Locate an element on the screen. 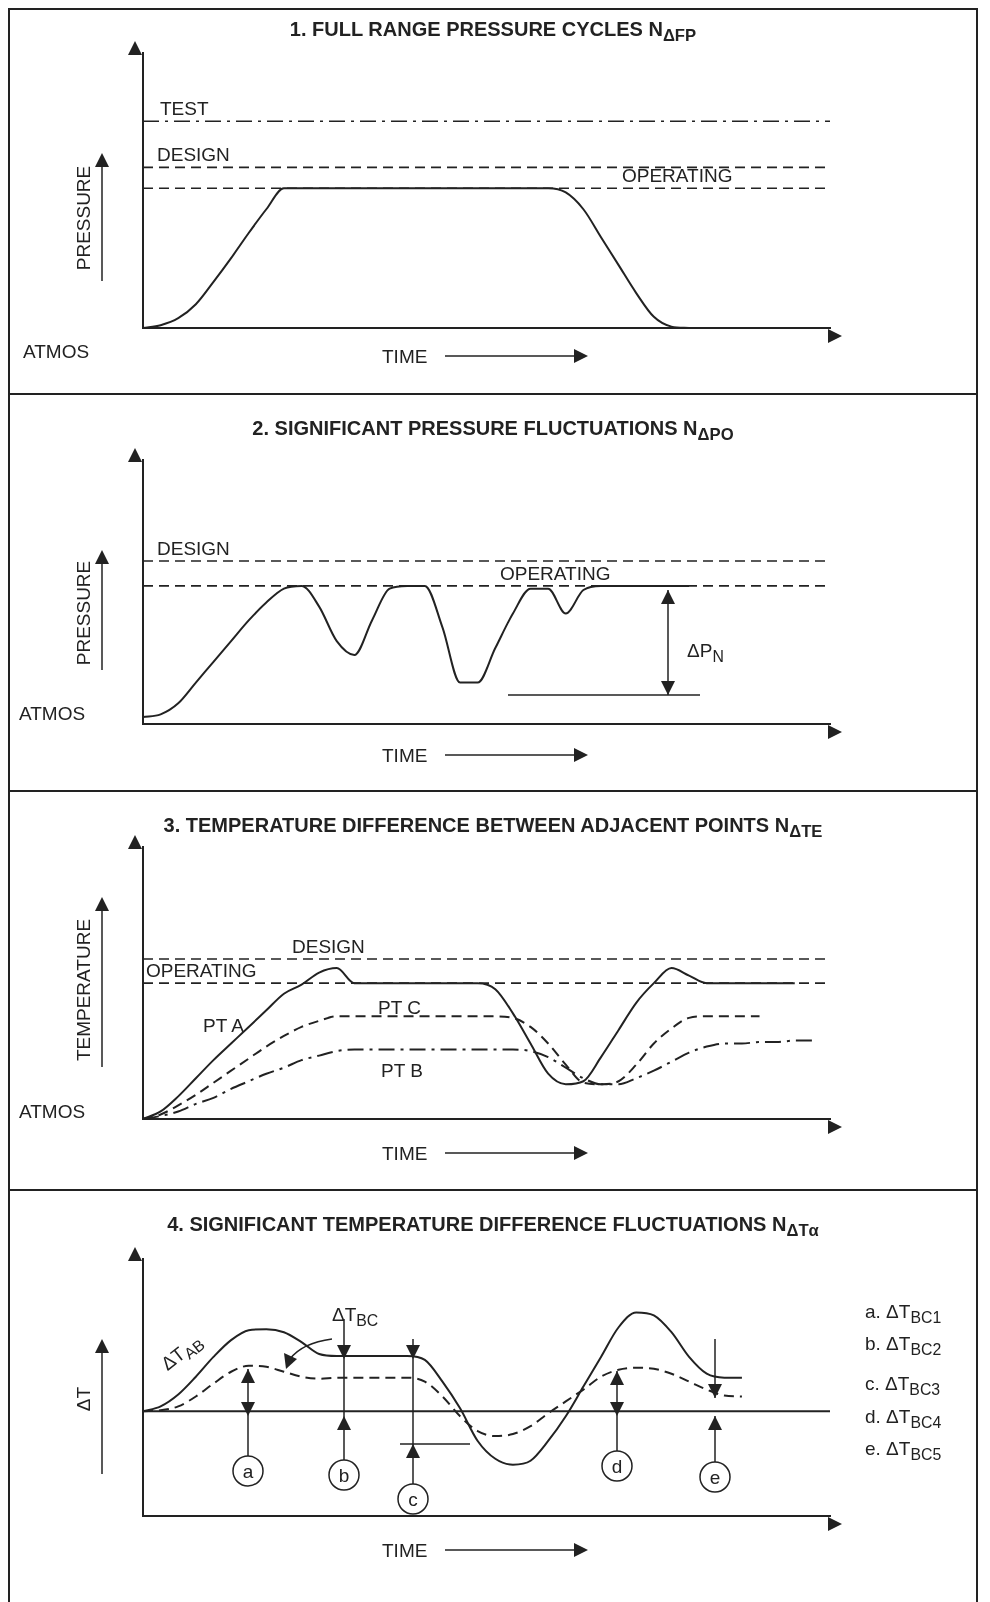 This screenshot has height=1602, width=990. annotation: ΔP$_{N}$ is located at coordinates (705, 652).